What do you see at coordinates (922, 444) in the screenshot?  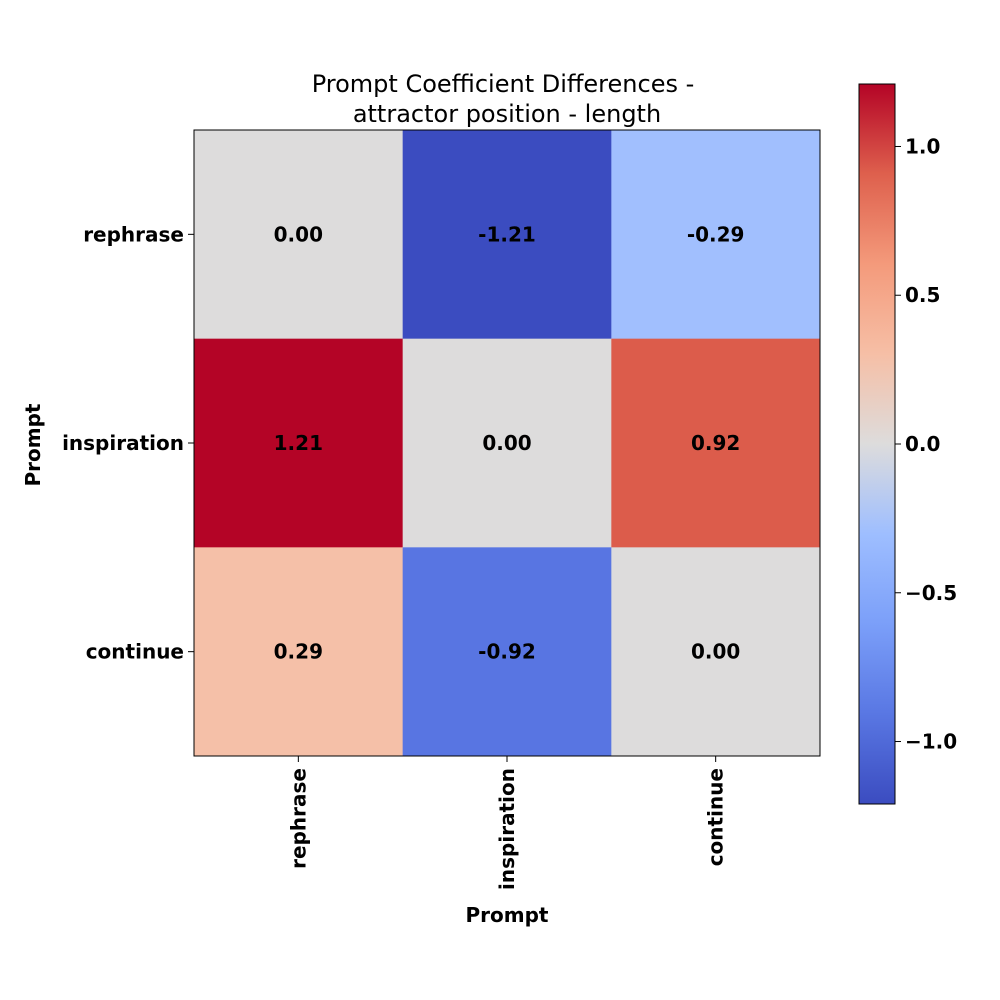 I see `colorbar-tick-label: 0.0` at bounding box center [922, 444].